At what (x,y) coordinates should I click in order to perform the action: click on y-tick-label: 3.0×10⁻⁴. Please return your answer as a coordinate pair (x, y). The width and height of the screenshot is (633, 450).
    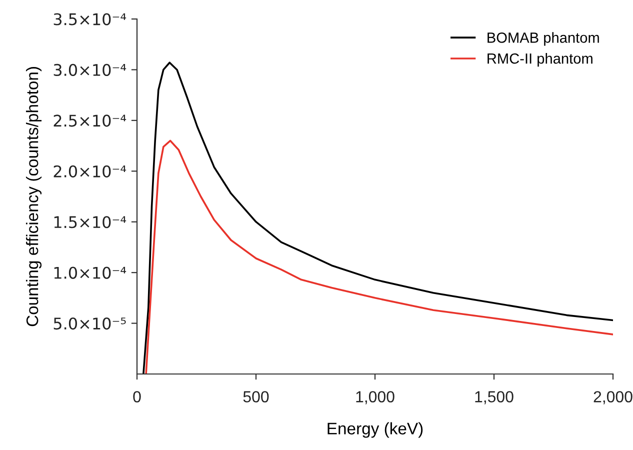
    Looking at the image, I should click on (90, 70).